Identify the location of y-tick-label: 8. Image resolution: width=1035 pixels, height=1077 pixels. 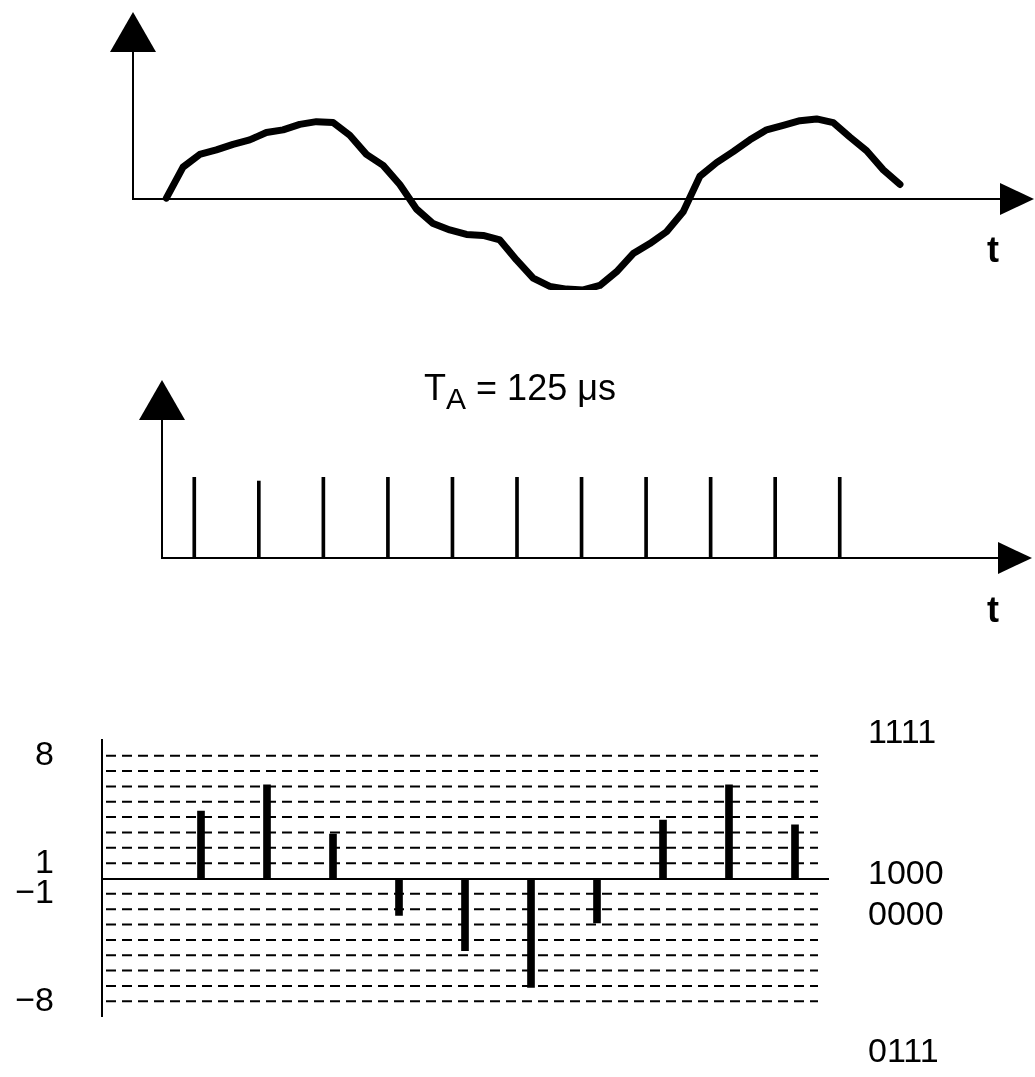
(44, 753).